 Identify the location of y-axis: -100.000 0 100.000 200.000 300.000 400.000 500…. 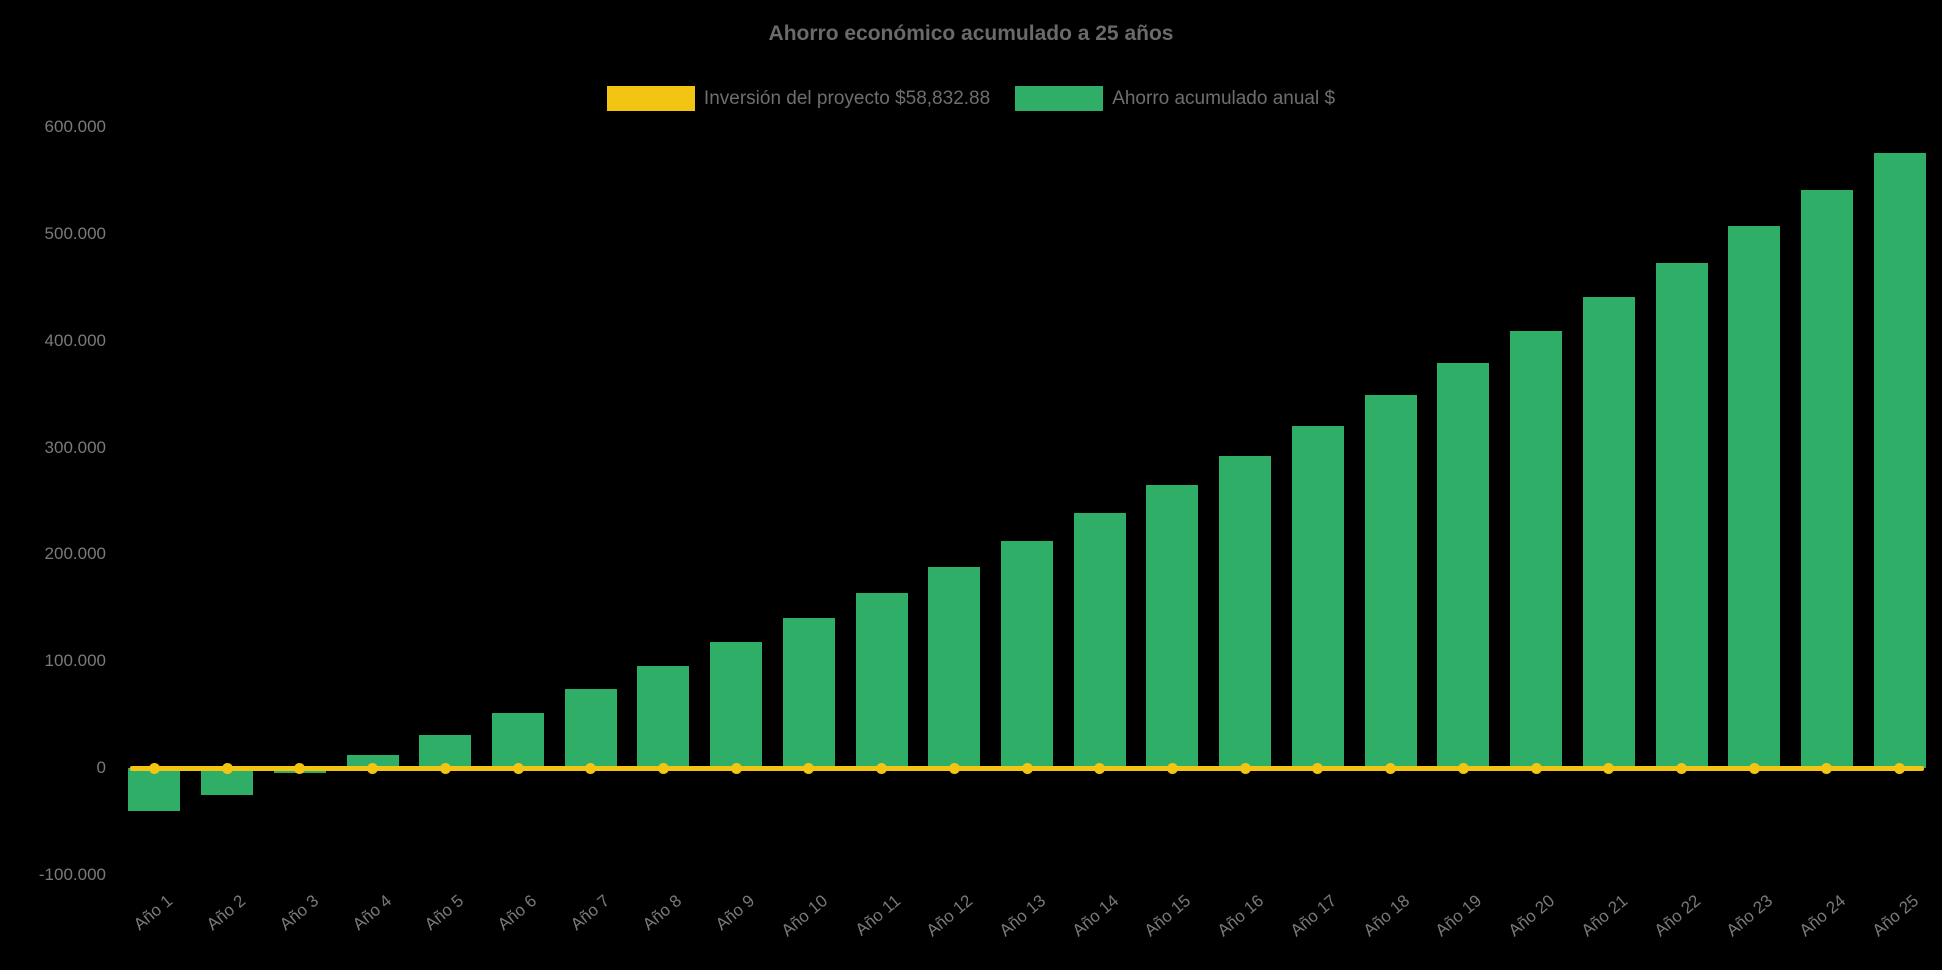
(53, 500).